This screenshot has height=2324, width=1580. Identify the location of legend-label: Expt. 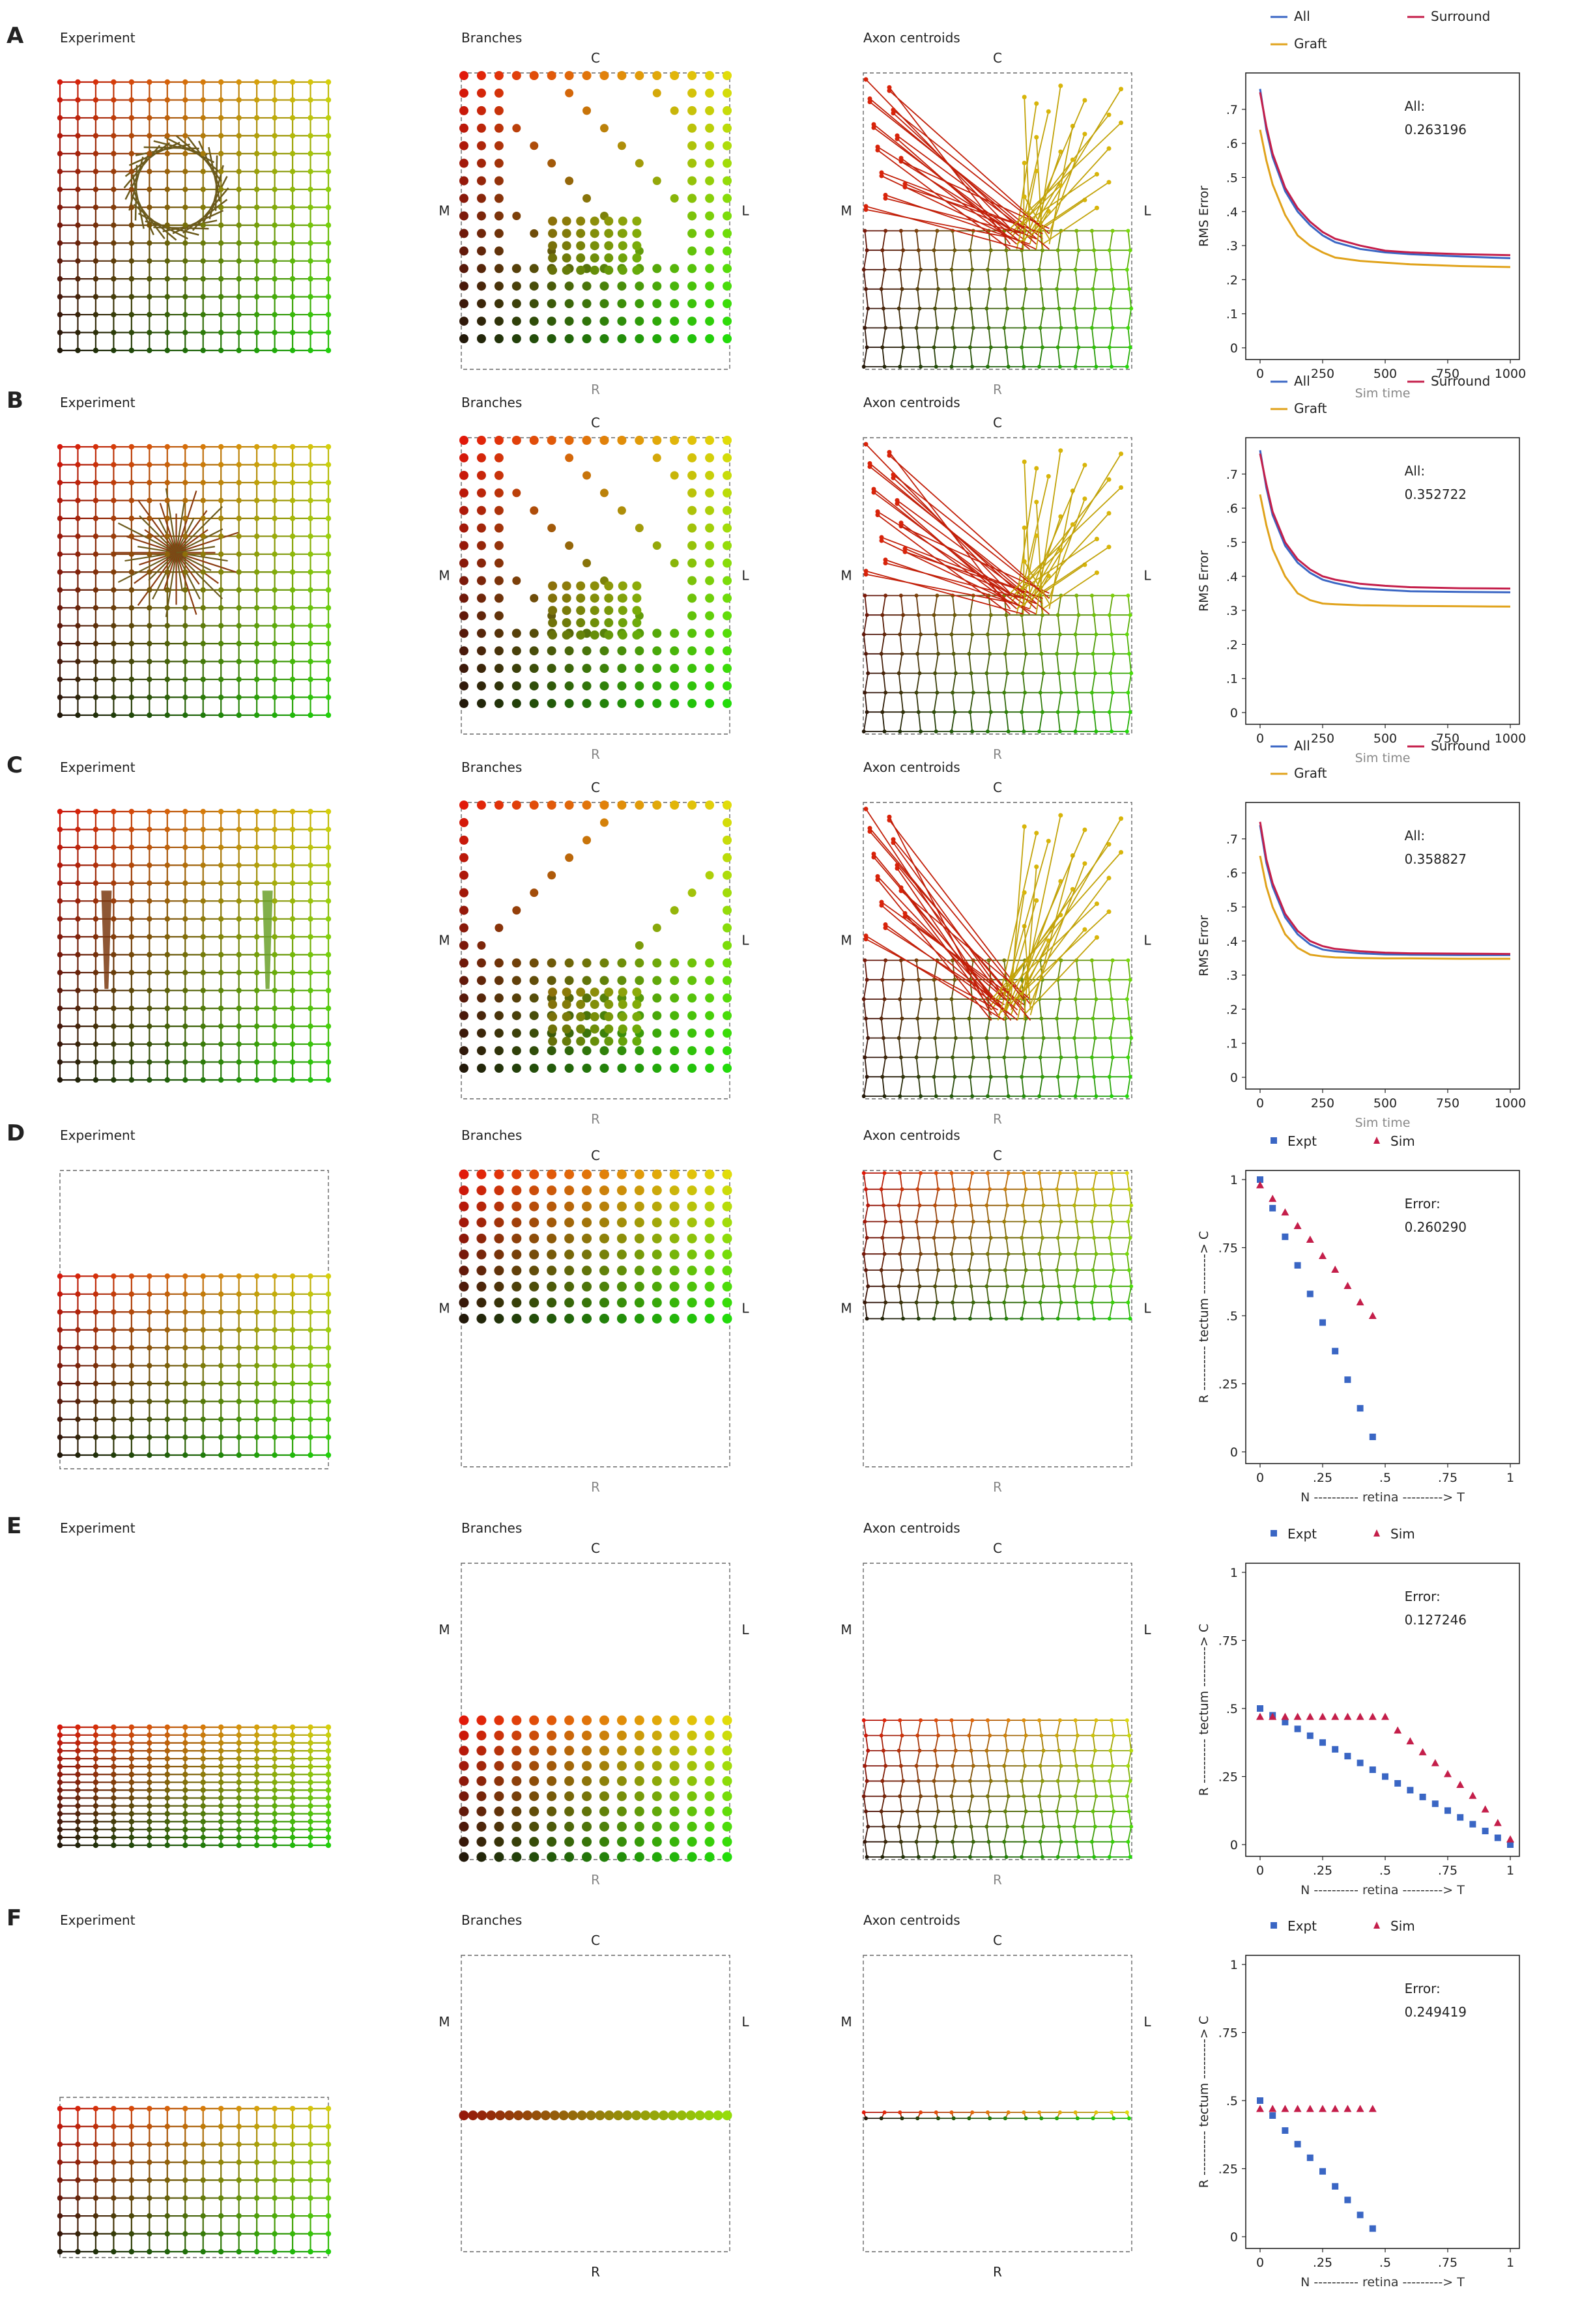
(1302, 1534).